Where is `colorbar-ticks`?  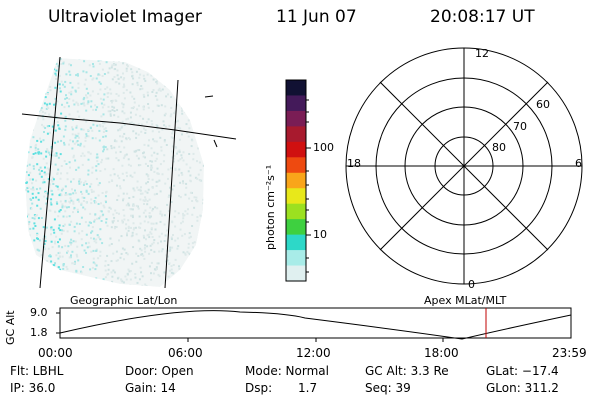 colorbar-ticks is located at coordinates (308, 186).